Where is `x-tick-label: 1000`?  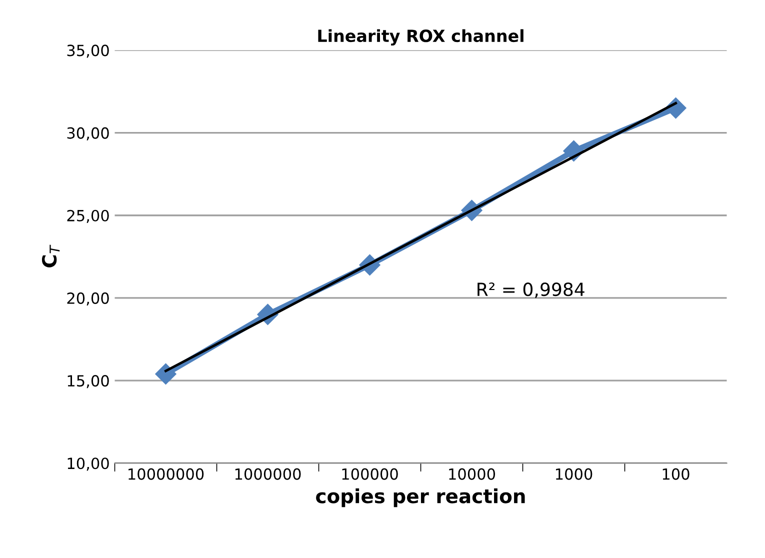
x-tick-label: 1000 is located at coordinates (574, 474).